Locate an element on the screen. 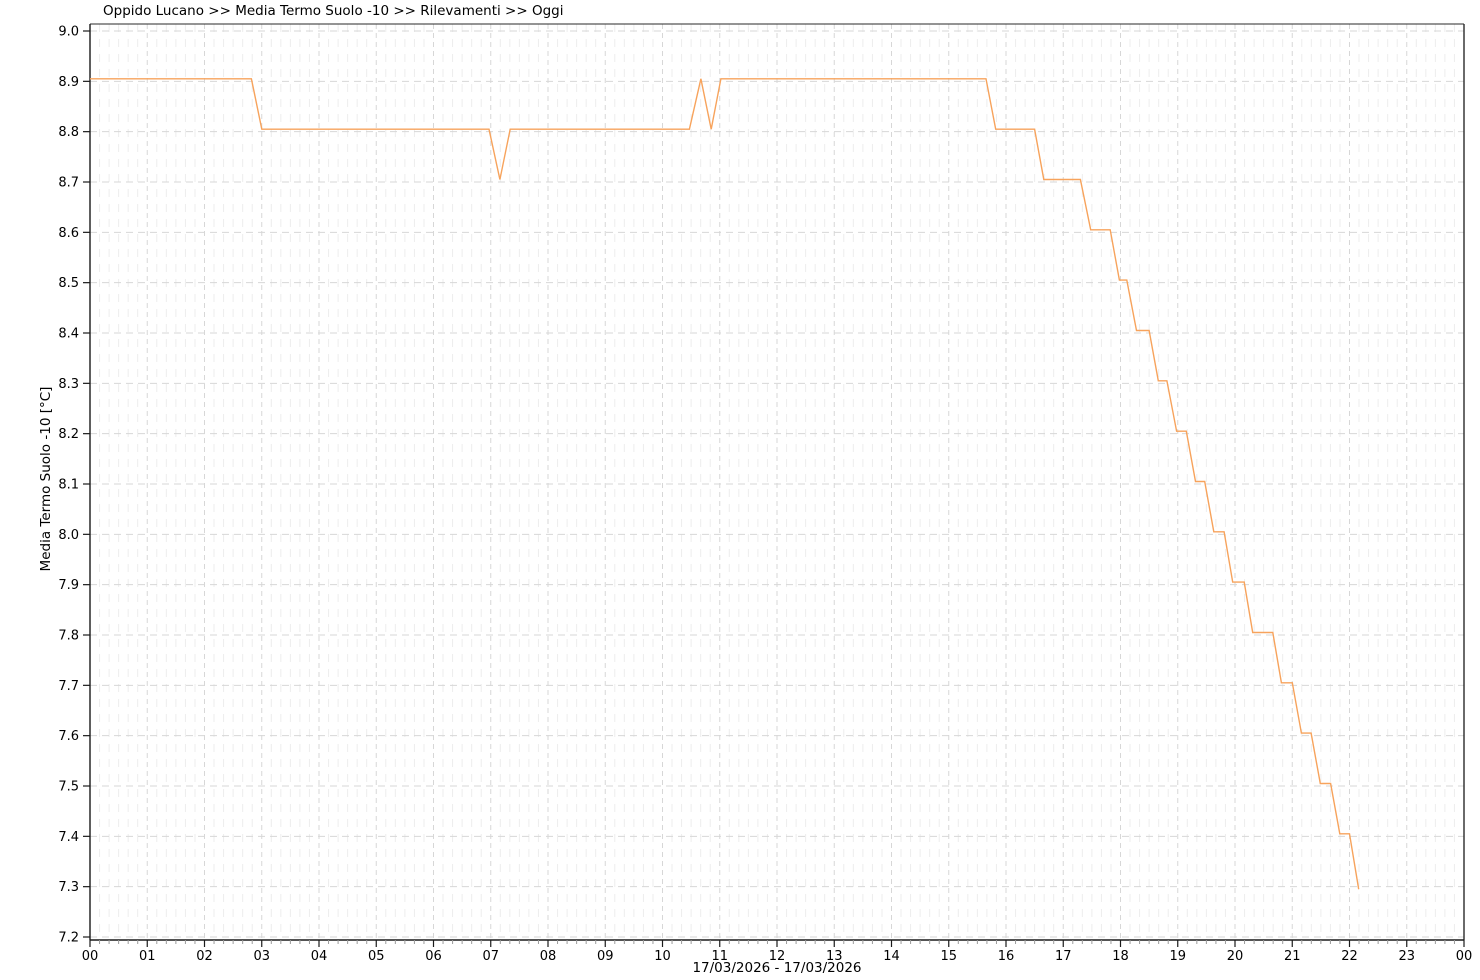 This screenshot has width=1480, height=980. y-tick-label: 8.0 is located at coordinates (68, 535).